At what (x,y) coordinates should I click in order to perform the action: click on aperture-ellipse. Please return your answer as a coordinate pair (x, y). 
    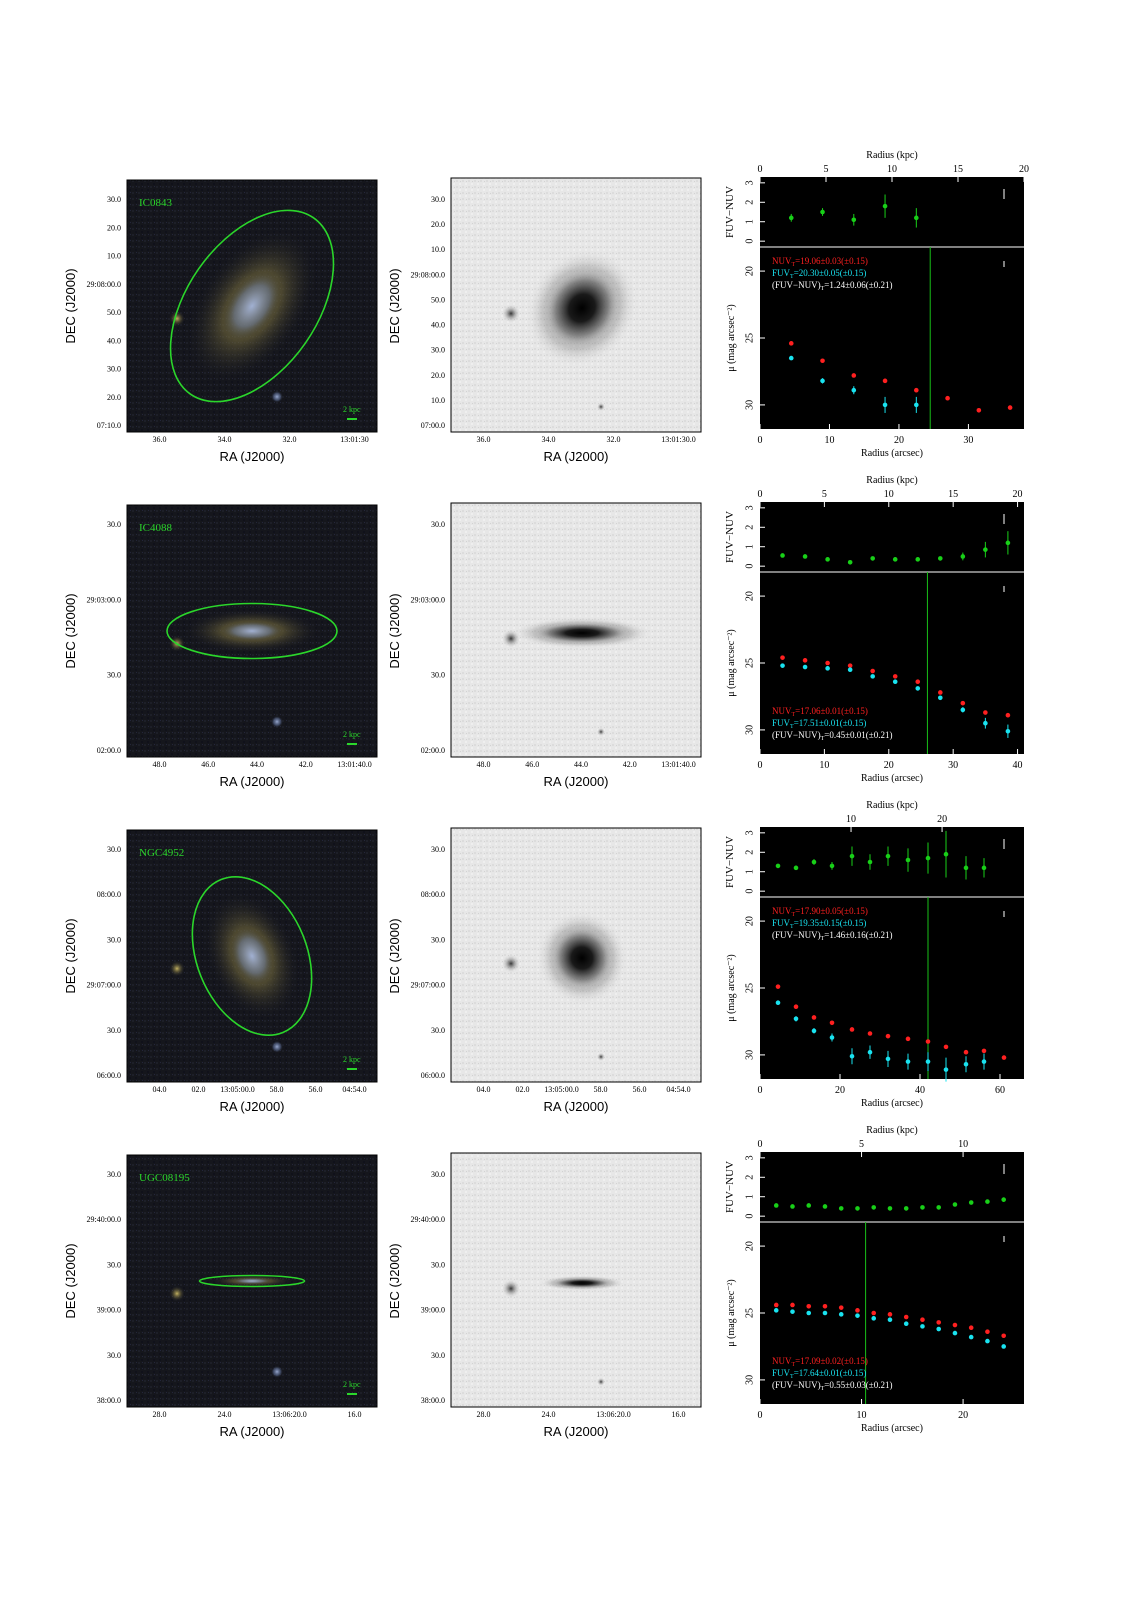
    Looking at the image, I should click on (252, 306).